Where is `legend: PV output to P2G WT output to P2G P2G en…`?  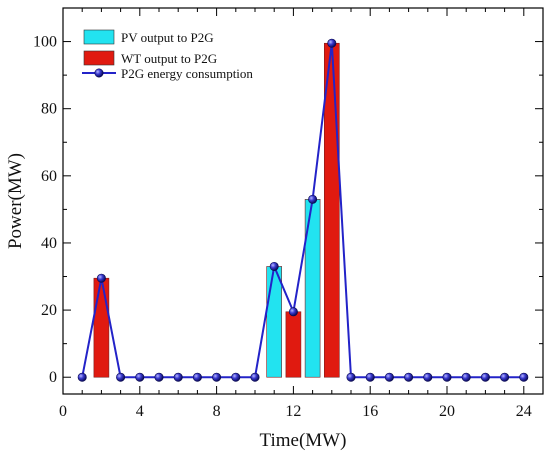 legend: PV output to P2G WT output to P2G P2G en… is located at coordinates (167, 55).